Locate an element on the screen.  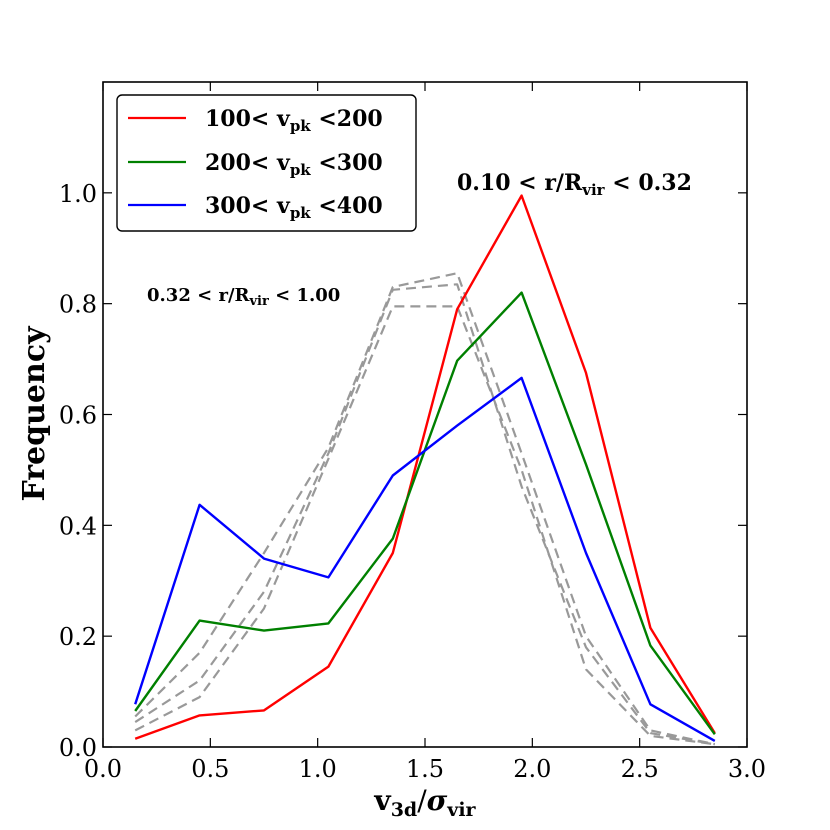
legend-label-2-pre: 200< v is located at coordinates (248, 163).